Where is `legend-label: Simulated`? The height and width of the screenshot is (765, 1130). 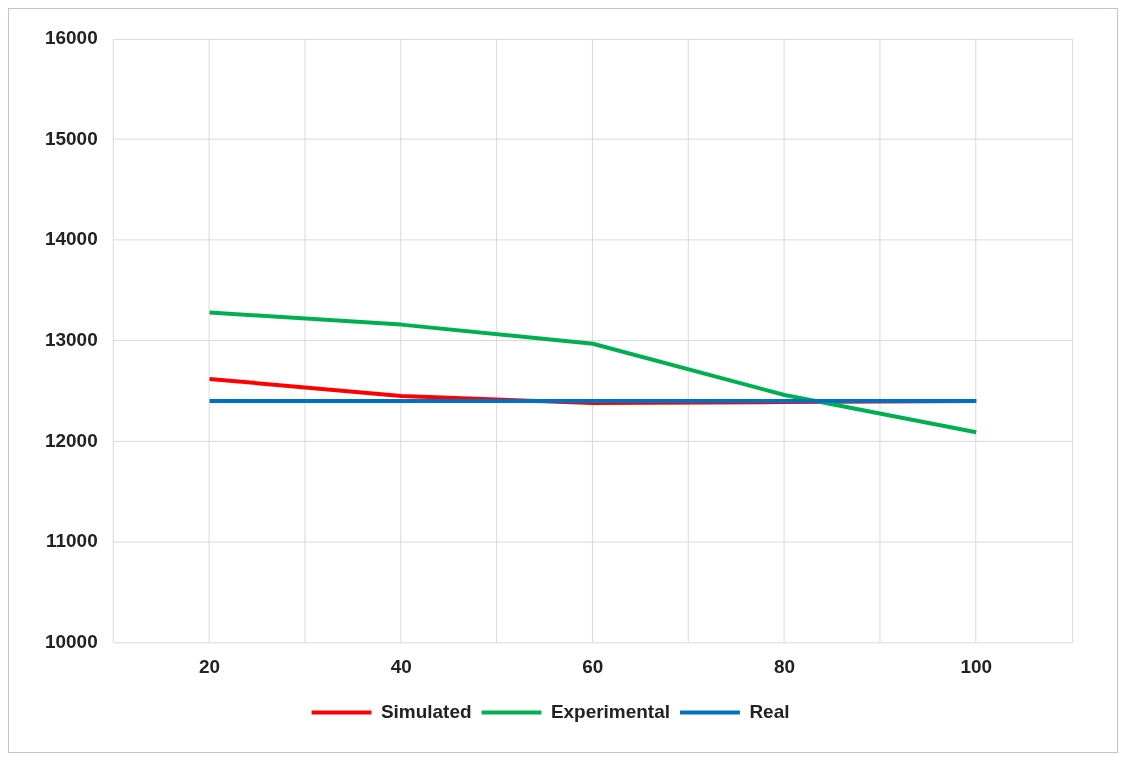
legend-label: Simulated is located at coordinates (426, 711).